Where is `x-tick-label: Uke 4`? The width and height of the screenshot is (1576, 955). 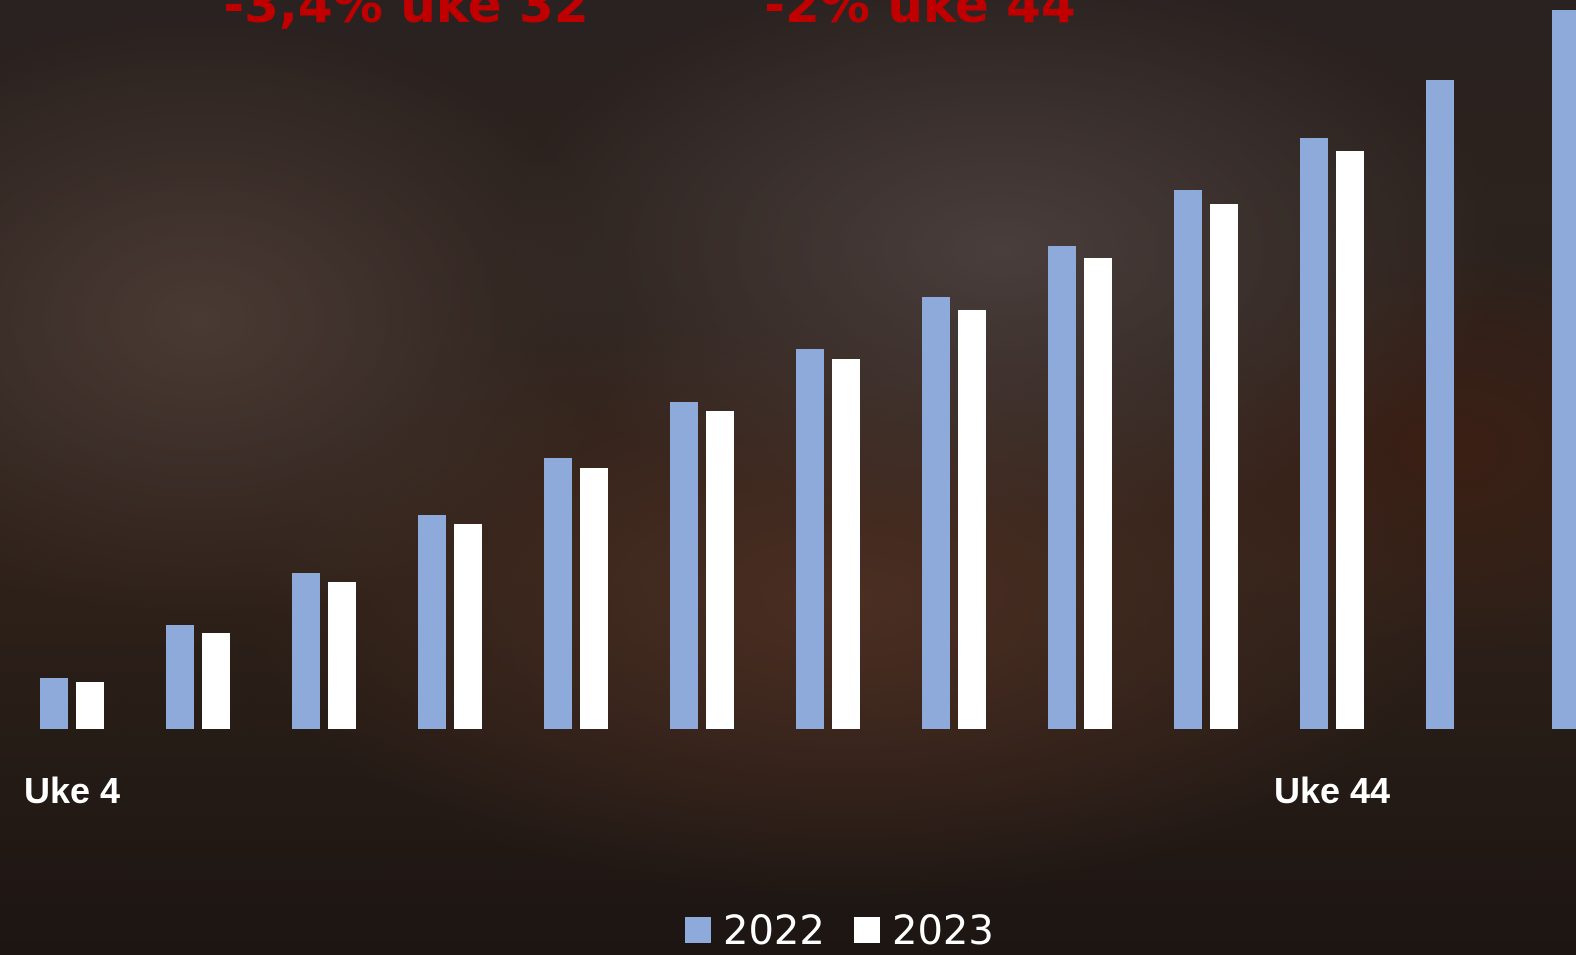
x-tick-label: Uke 4 is located at coordinates (72, 790).